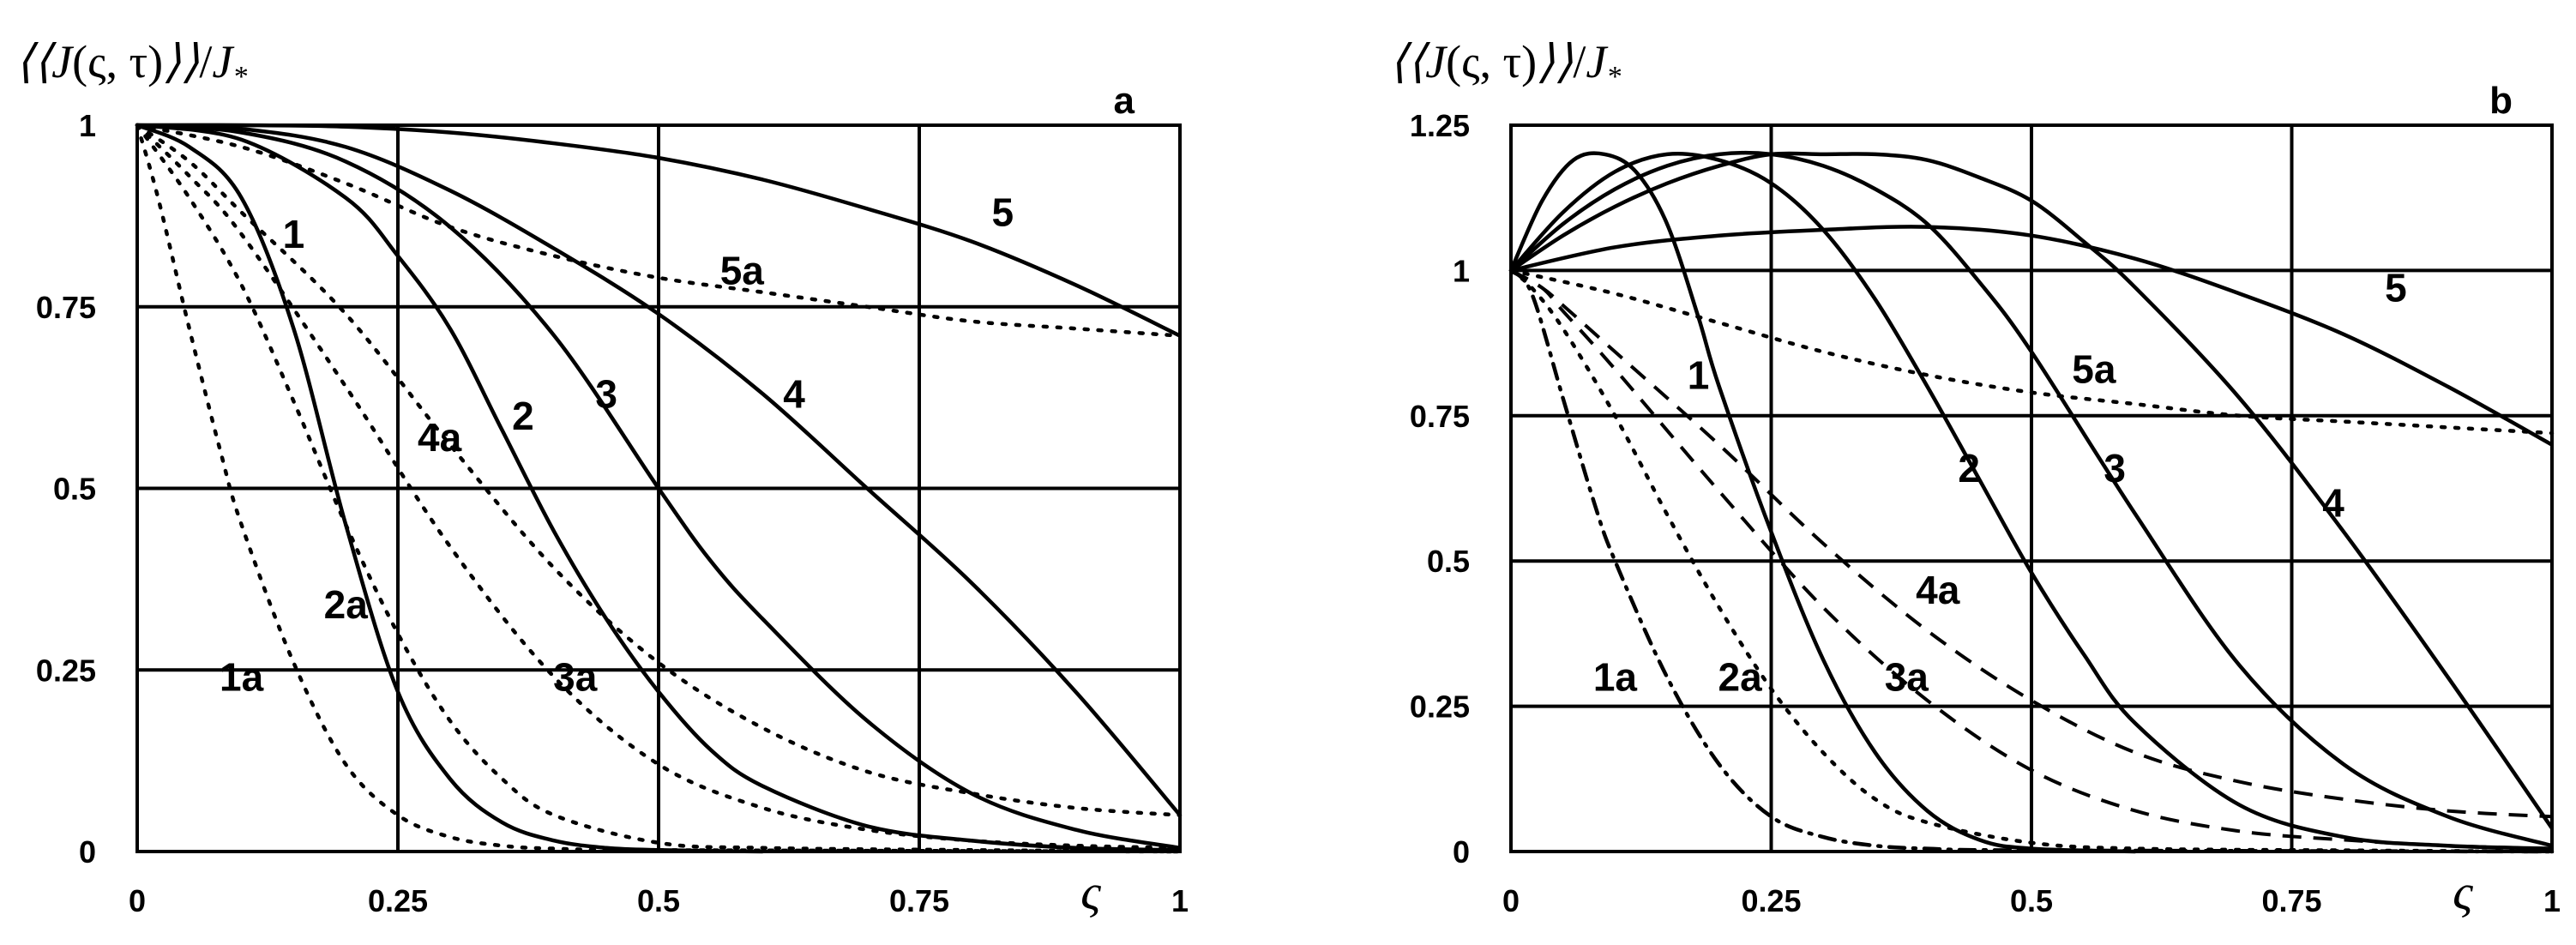 The width and height of the screenshot is (2576, 945). Describe the element at coordinates (2501, 101) in the screenshot. I see `panel-label: b` at that location.